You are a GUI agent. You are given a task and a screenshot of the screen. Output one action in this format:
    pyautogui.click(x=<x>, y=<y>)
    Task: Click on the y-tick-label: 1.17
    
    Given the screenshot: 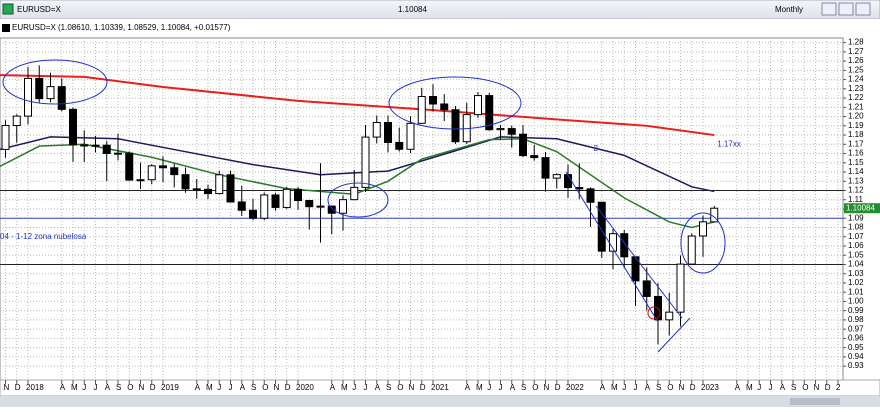 What is the action you would take?
    pyautogui.click(x=856, y=143)
    